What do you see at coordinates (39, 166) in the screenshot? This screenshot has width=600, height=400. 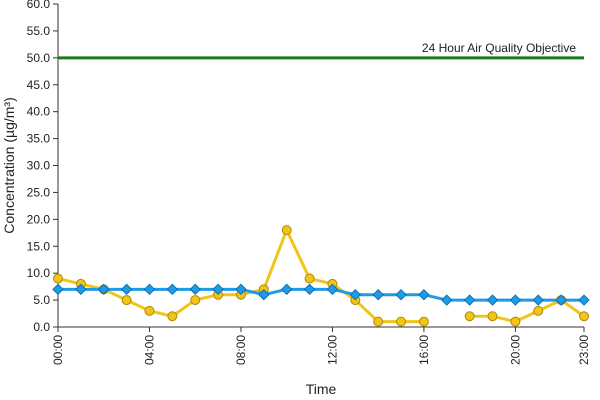 I see `y-tick-label: 30.0` at bounding box center [39, 166].